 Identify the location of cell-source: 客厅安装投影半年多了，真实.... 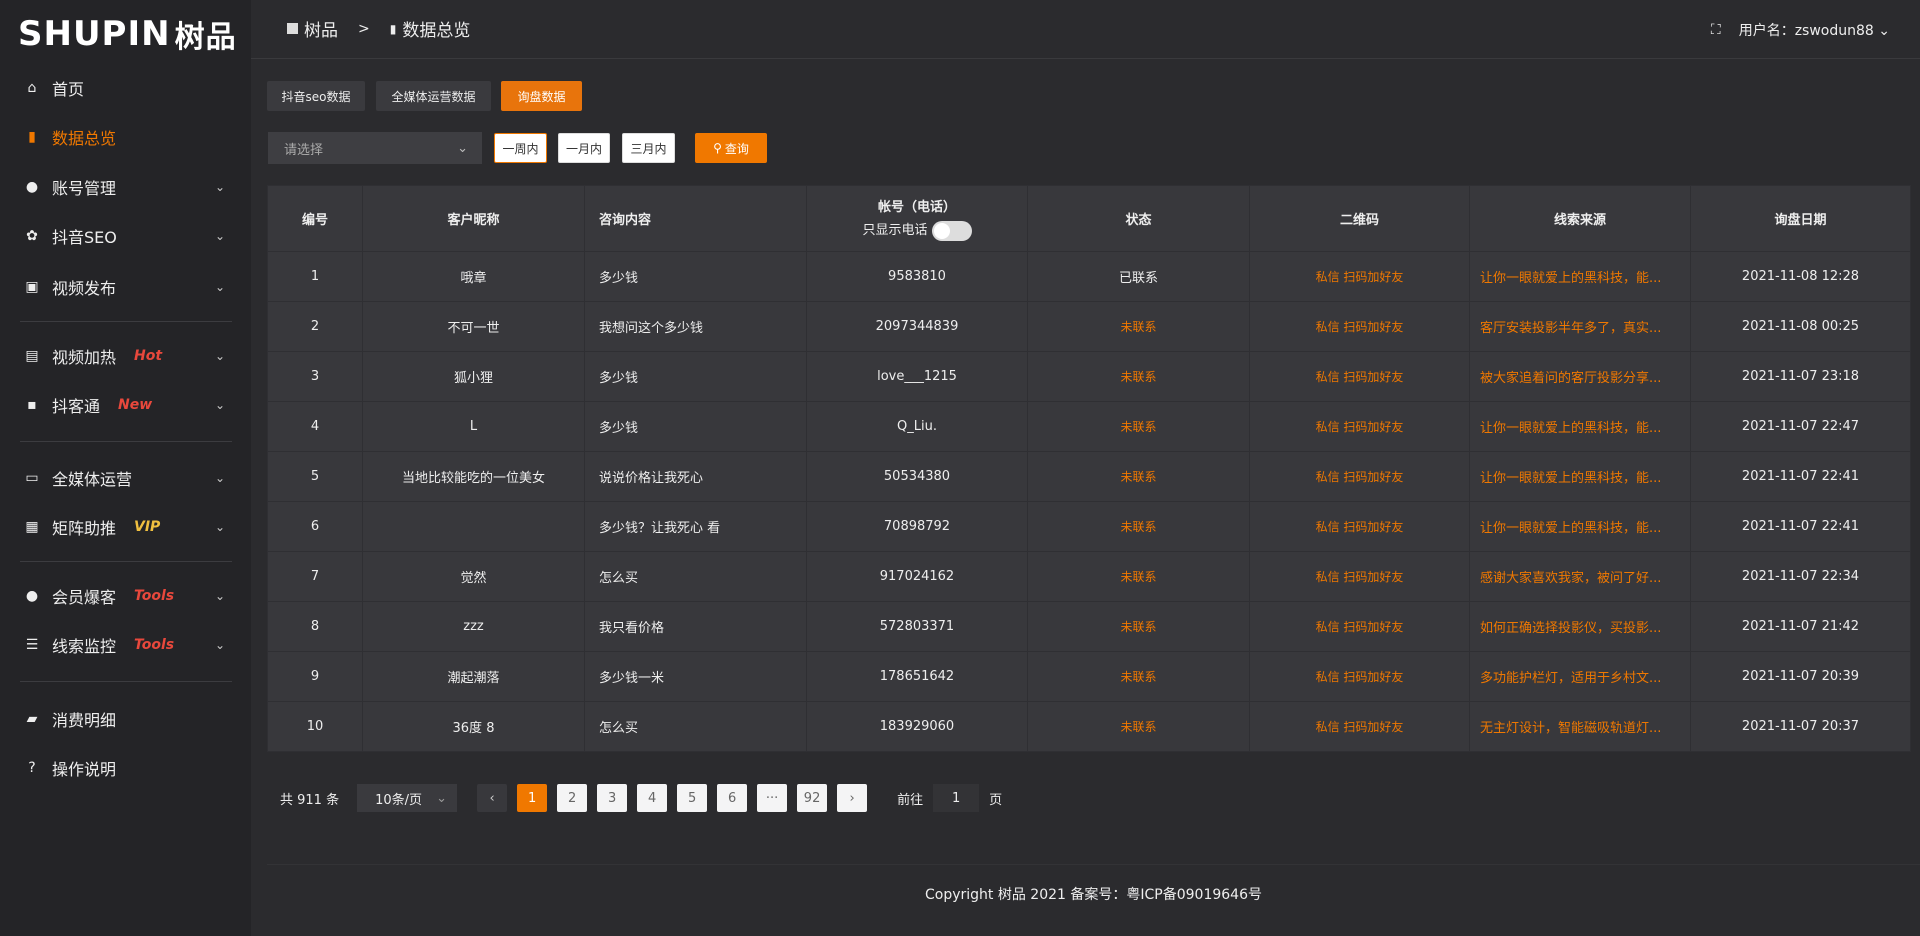
(1580, 326).